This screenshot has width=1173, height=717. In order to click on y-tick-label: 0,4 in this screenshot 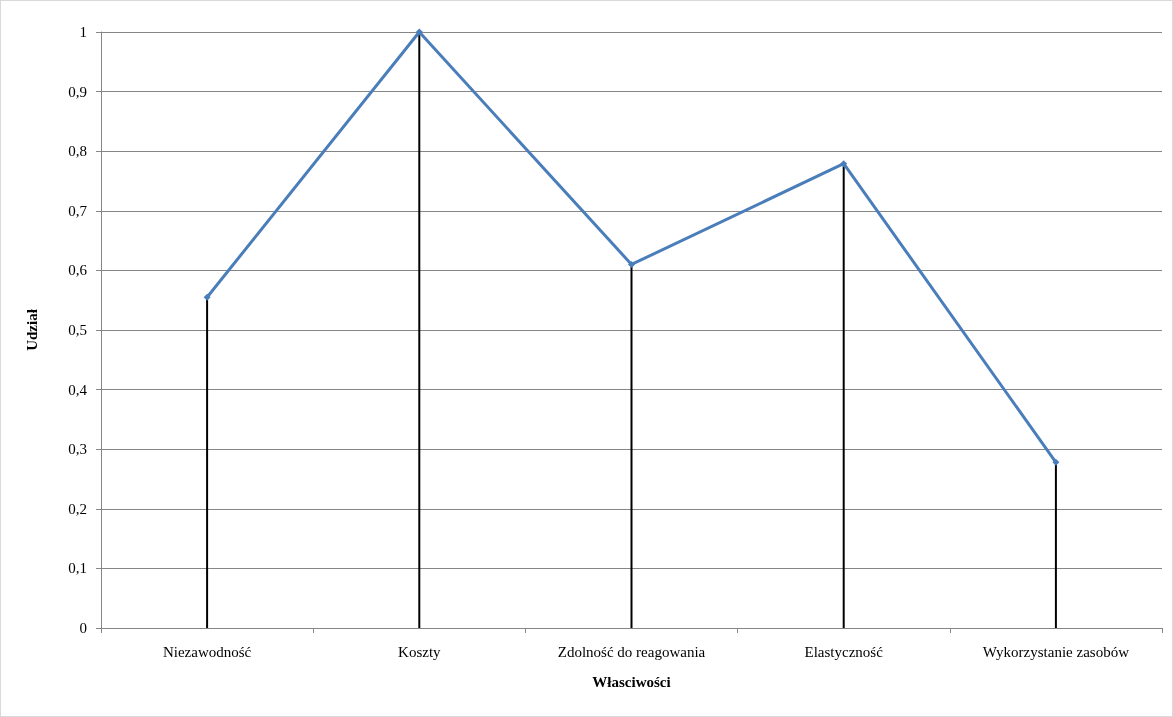, I will do `click(78, 389)`.